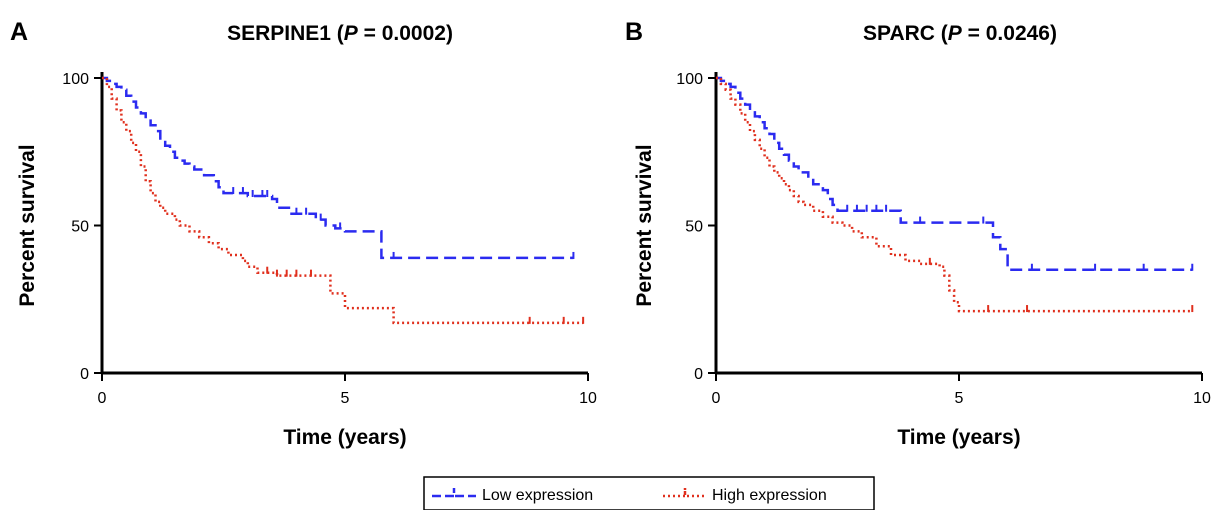  What do you see at coordinates (634, 32) in the screenshot?
I see `panel-letter: B` at bounding box center [634, 32].